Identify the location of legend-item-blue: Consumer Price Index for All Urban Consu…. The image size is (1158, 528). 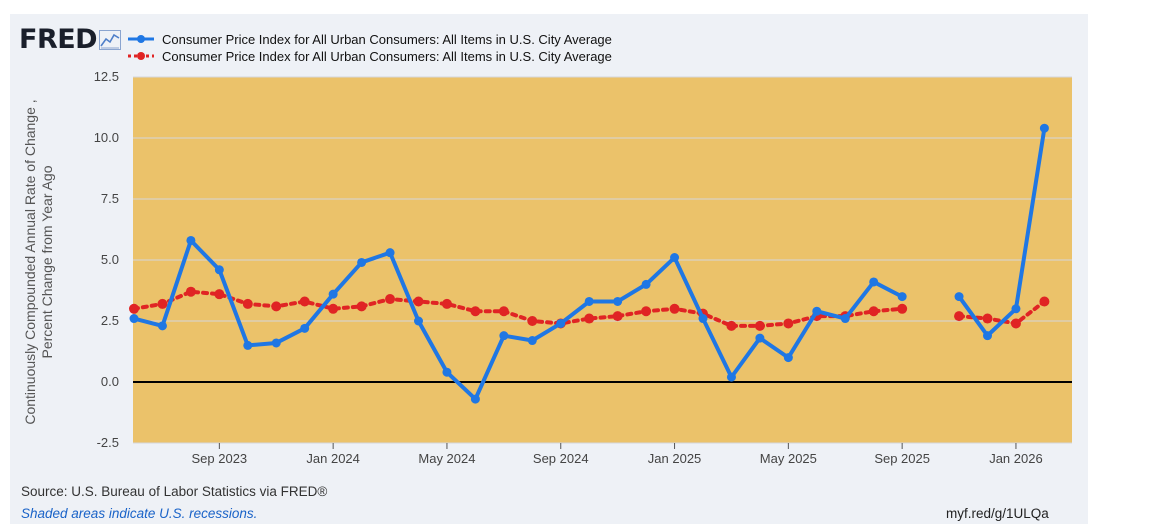
(369, 39).